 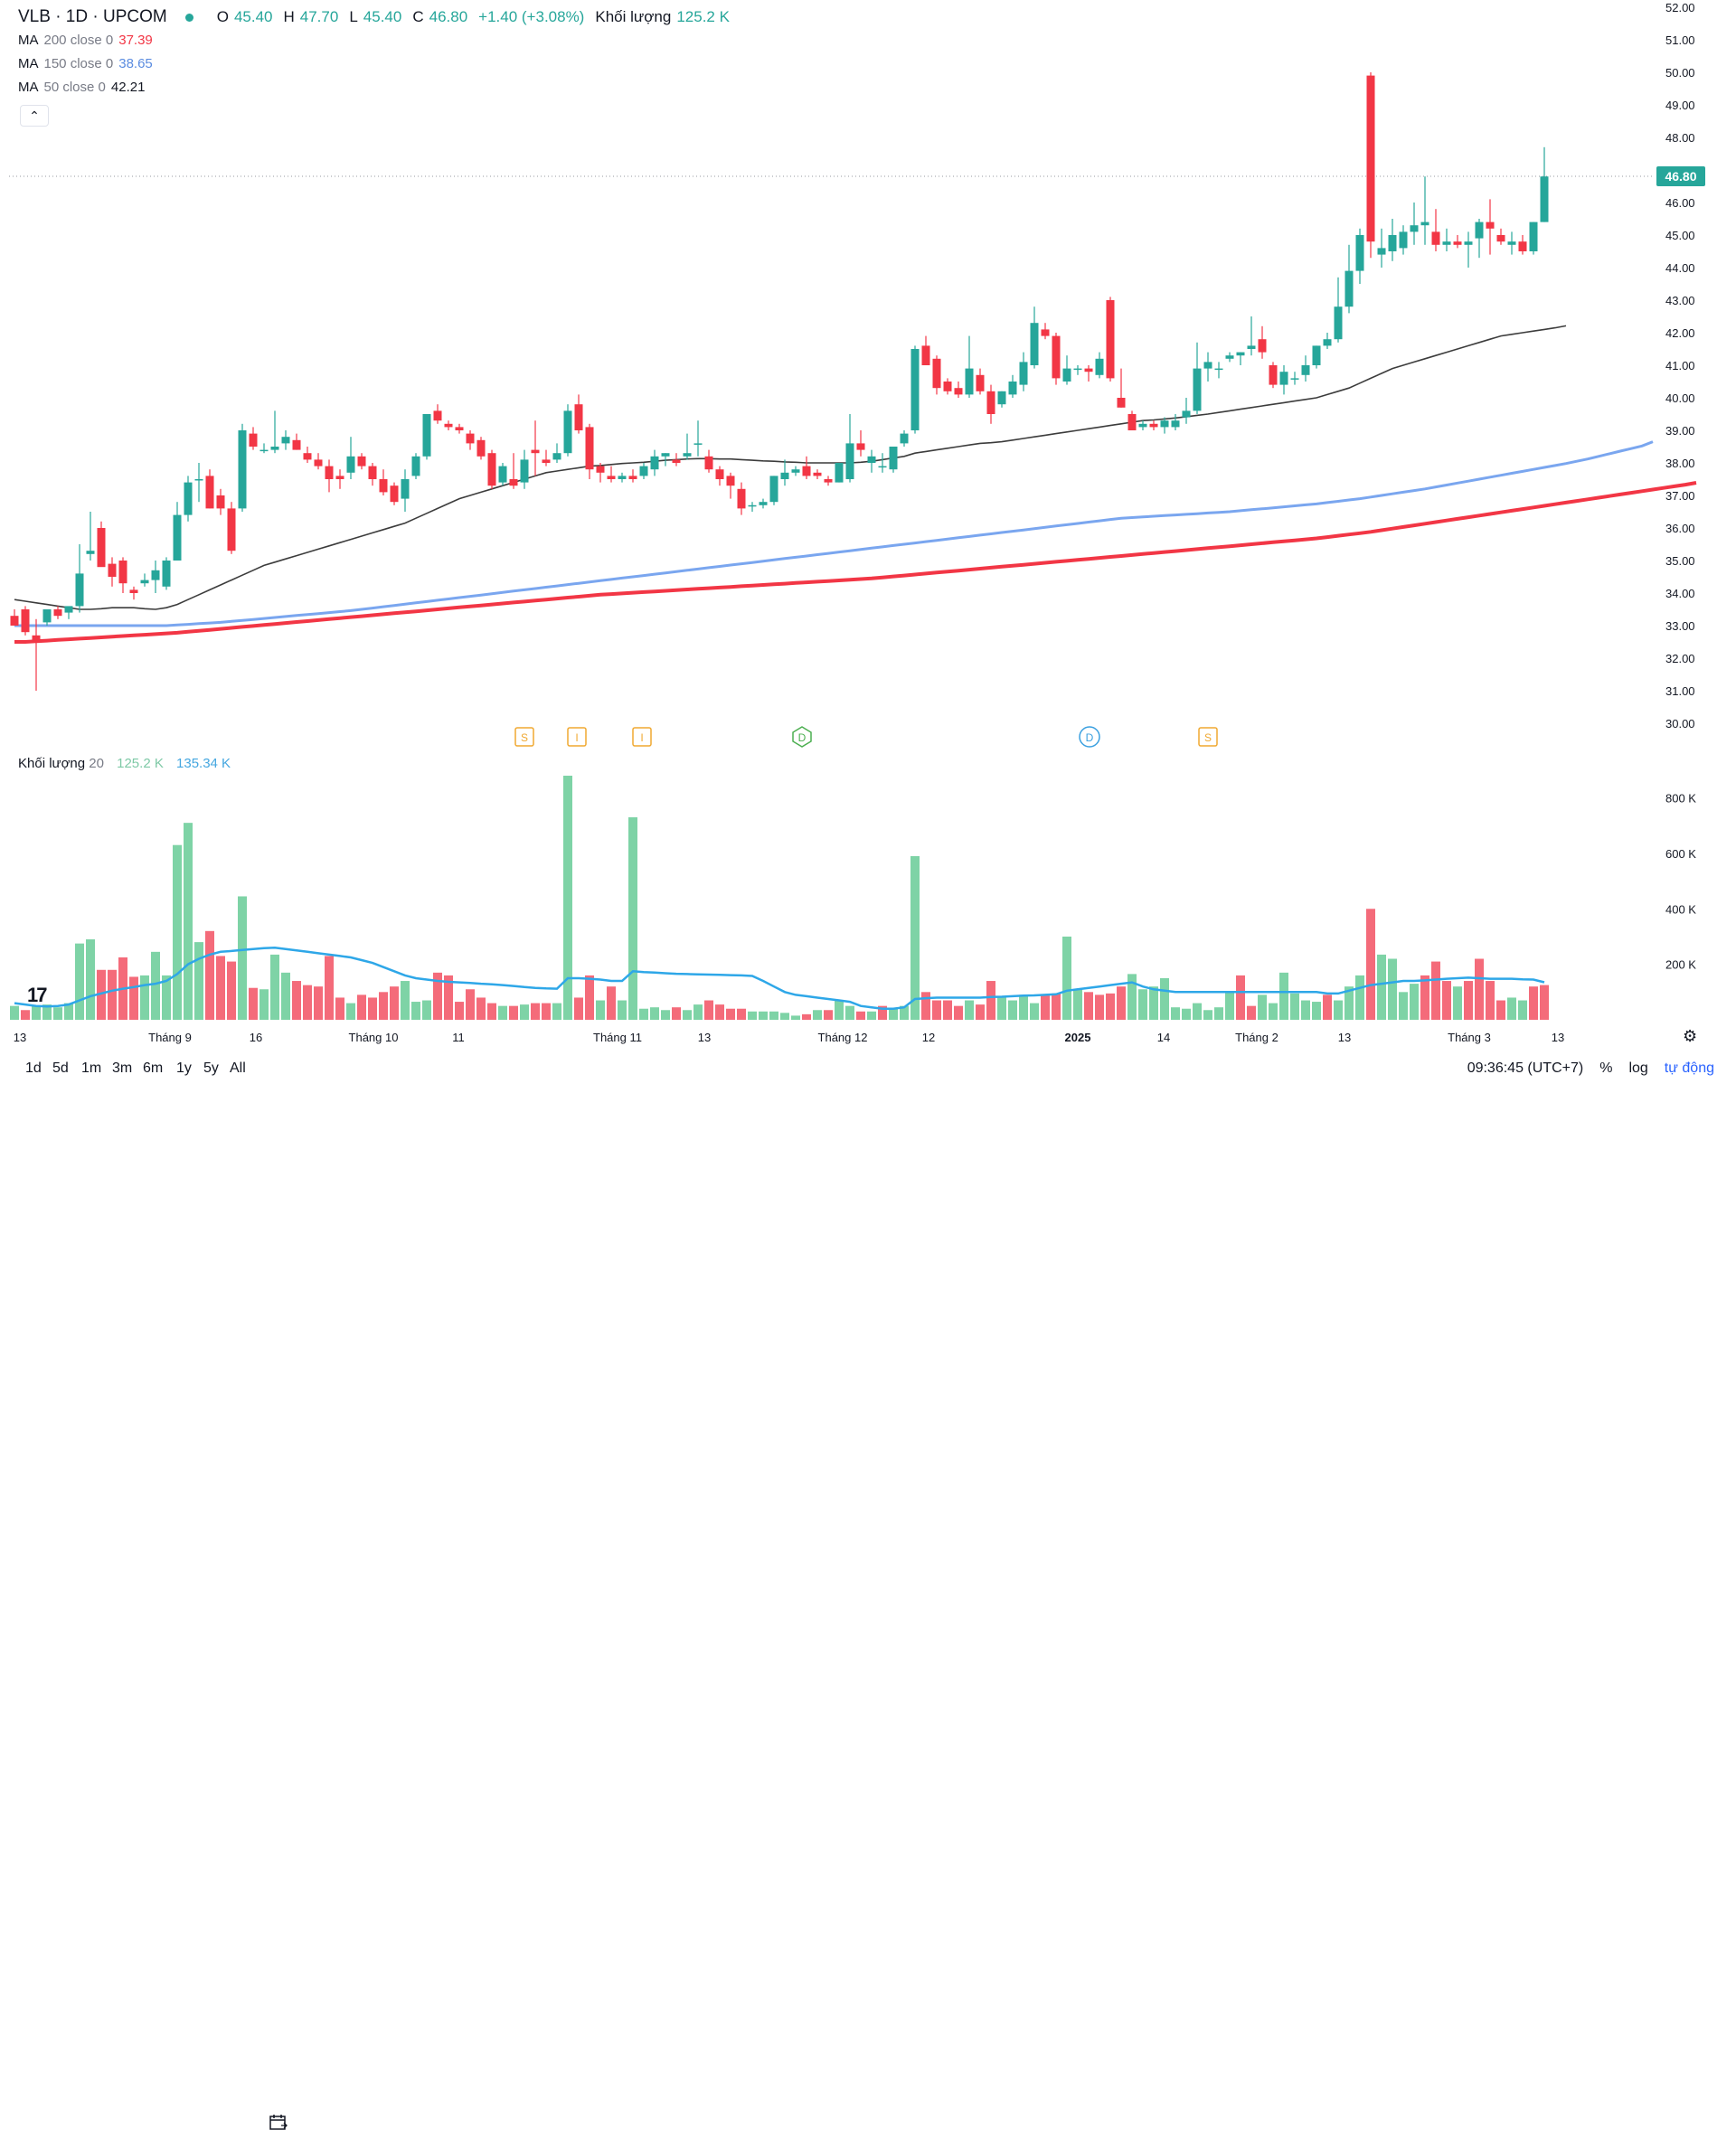 I want to click on price-tick-label: 49.00, so click(x=1680, y=105).